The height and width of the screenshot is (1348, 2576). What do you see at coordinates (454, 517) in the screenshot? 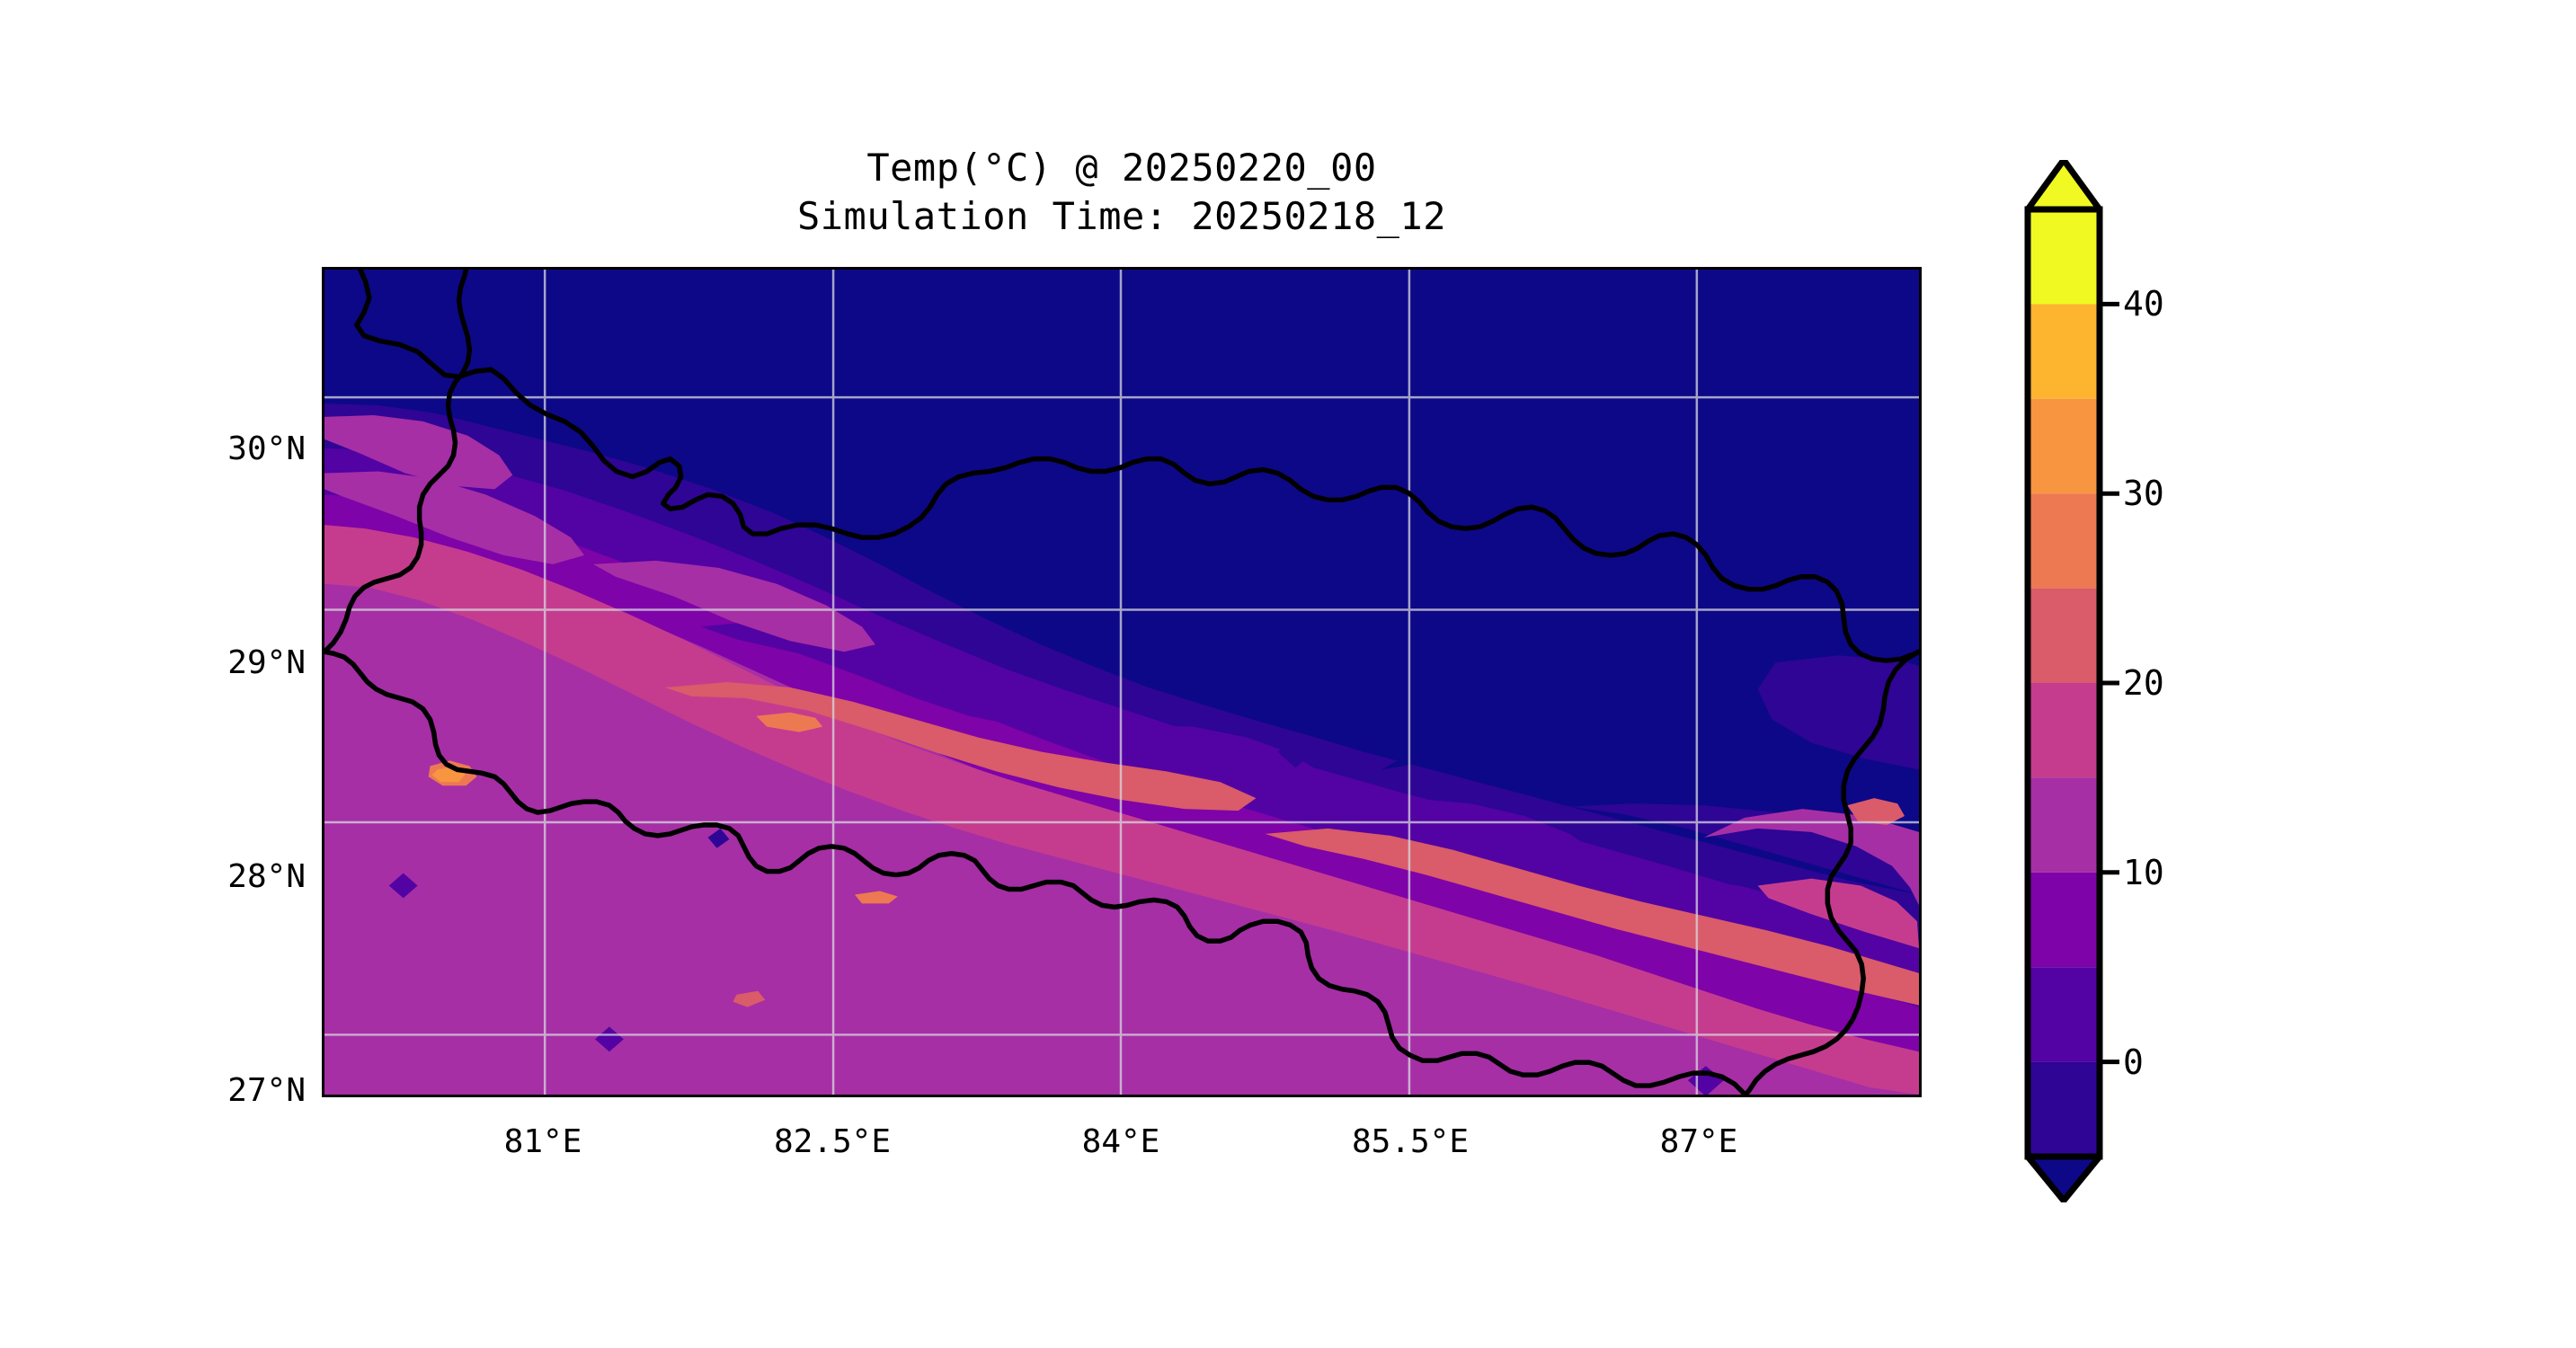
I see `contour-magenta-patch-nw2` at bounding box center [454, 517].